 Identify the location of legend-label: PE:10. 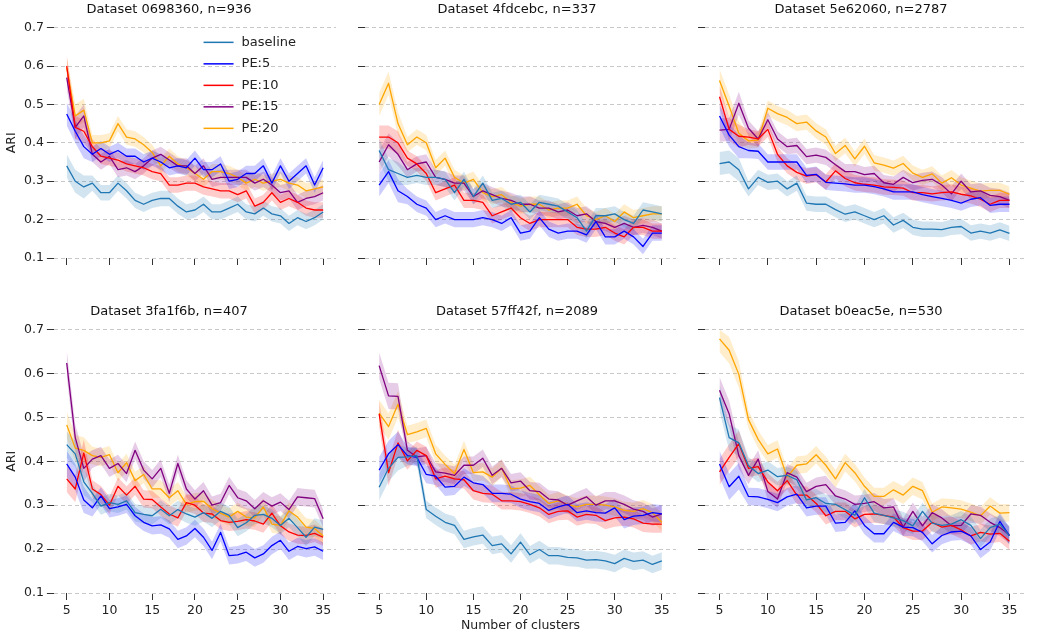
(260, 84).